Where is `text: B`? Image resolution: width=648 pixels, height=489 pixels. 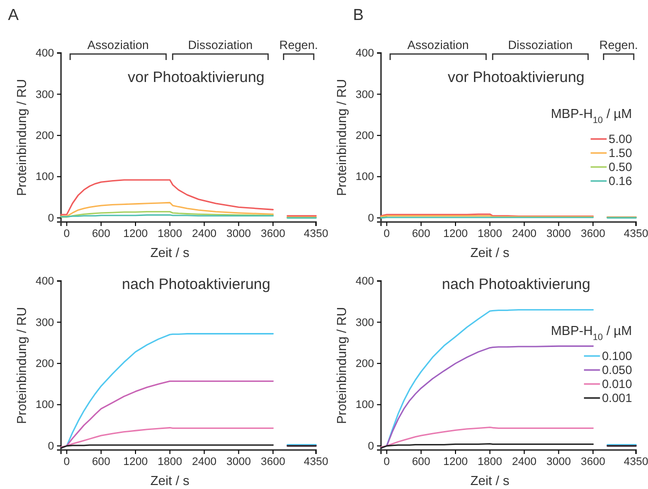 text: B is located at coordinates (358, 15).